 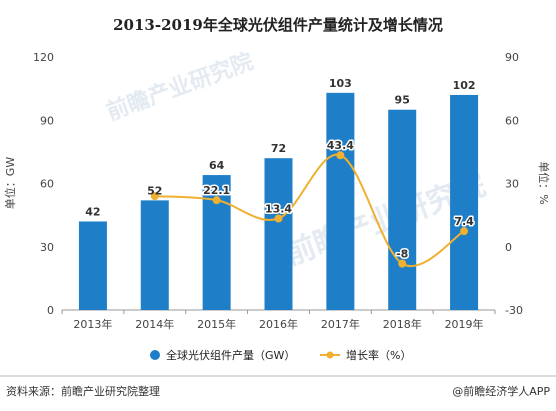 What do you see at coordinates (402, 254) in the screenshot?
I see `line-value-label: -8` at bounding box center [402, 254].